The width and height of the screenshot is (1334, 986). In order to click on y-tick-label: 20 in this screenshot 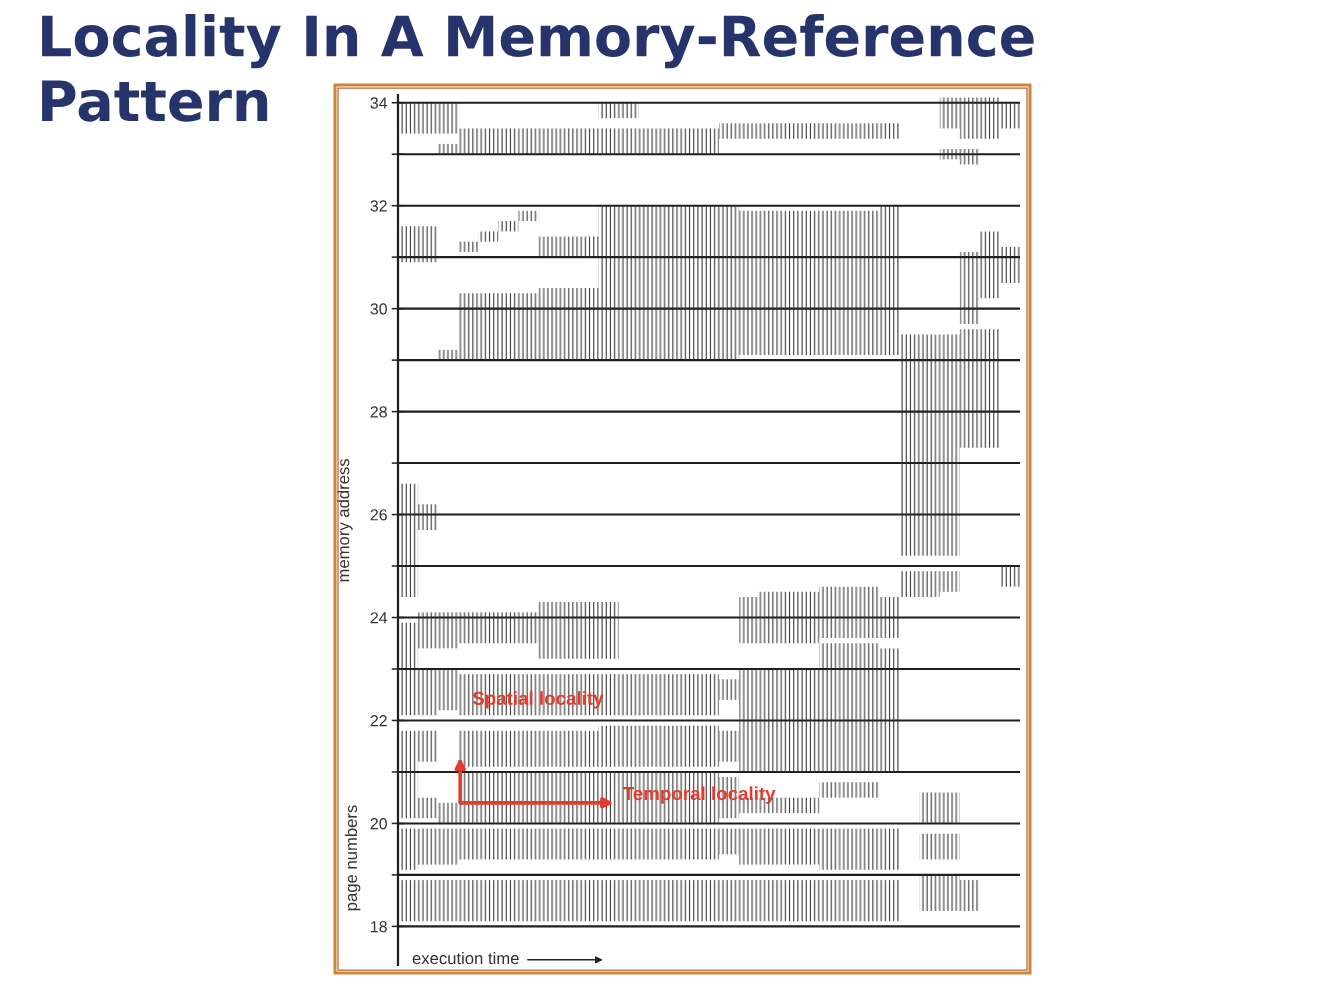, I will do `click(378, 824)`.